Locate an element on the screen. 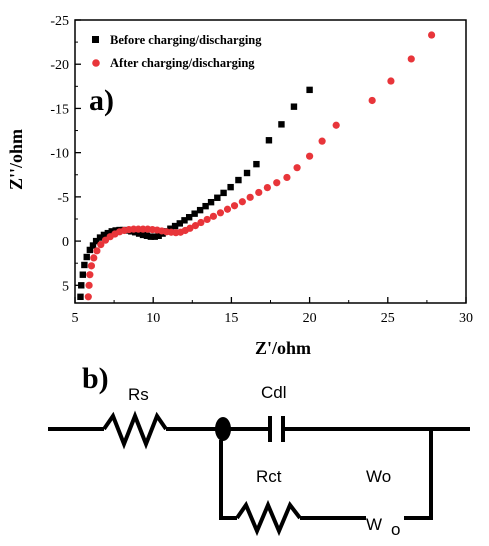 This screenshot has height=546, width=489. warburg-wo-icon: W is located at coordinates (374, 524).